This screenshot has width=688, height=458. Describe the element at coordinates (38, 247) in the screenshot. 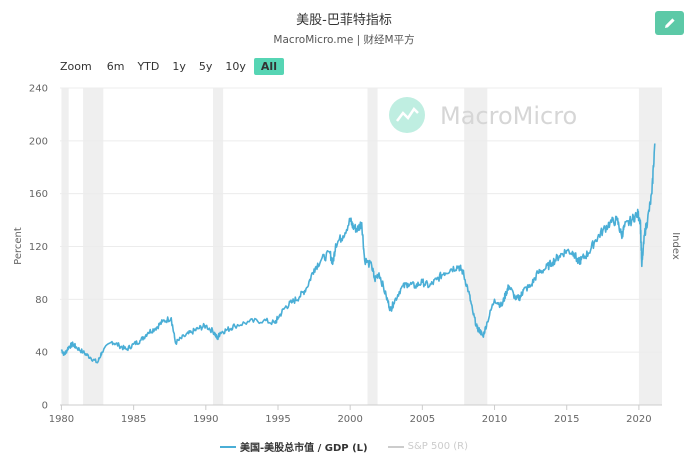

I see `y-tick-label: 120` at that location.